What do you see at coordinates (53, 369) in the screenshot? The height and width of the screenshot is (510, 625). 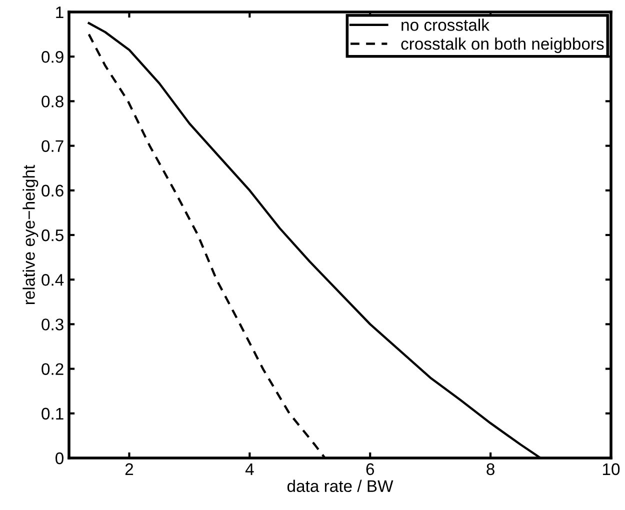 I see `y-tick-label: 0.2` at bounding box center [53, 369].